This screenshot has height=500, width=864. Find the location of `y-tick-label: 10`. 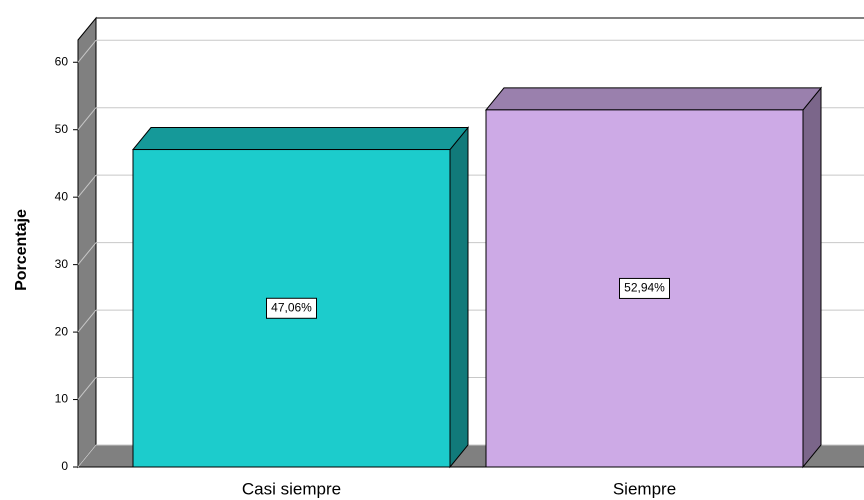

y-tick-label: 10 is located at coordinates (62, 399).